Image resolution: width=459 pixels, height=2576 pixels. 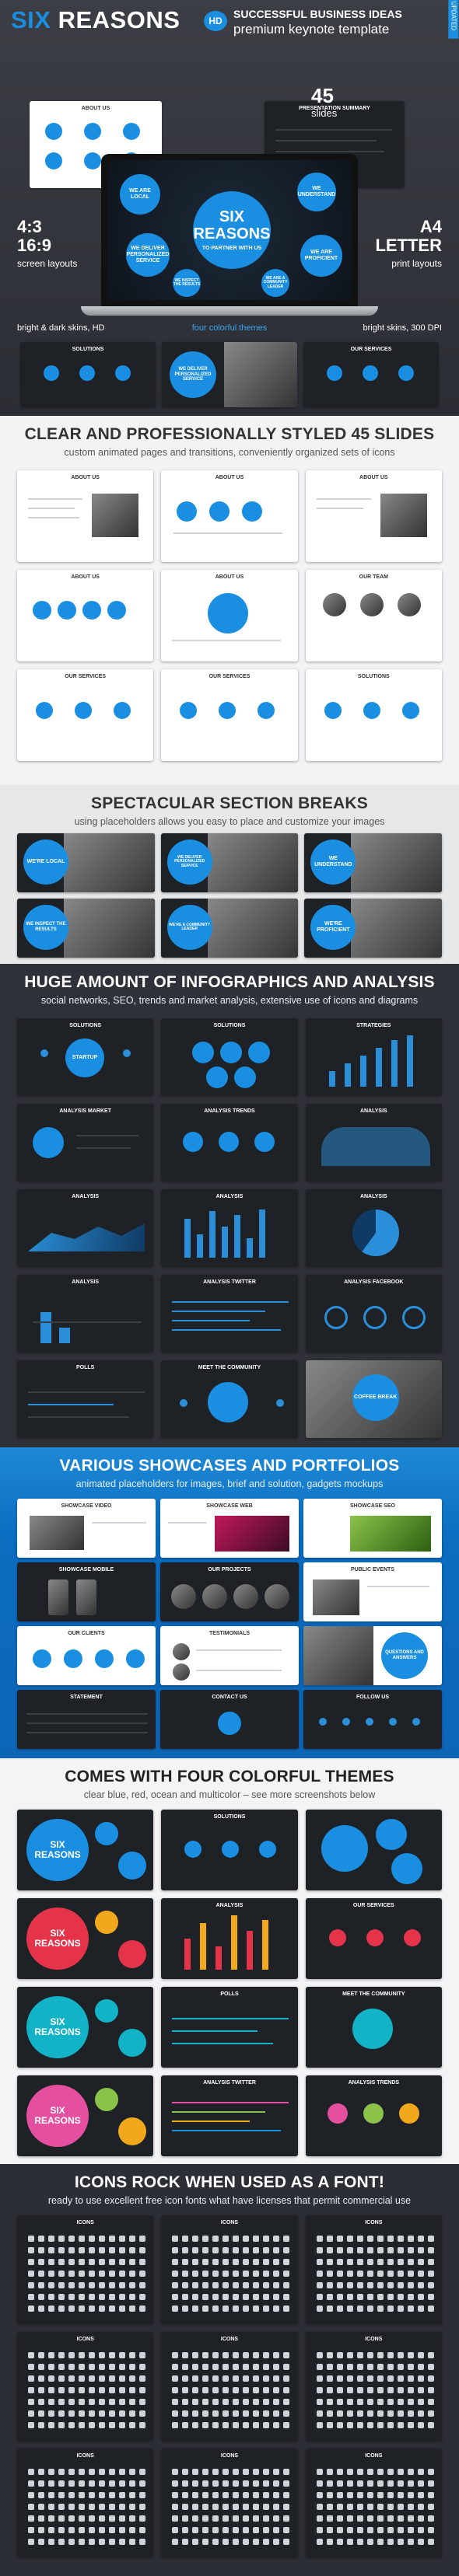 I want to click on slide-thumb: ABOUT US, so click(x=229, y=516).